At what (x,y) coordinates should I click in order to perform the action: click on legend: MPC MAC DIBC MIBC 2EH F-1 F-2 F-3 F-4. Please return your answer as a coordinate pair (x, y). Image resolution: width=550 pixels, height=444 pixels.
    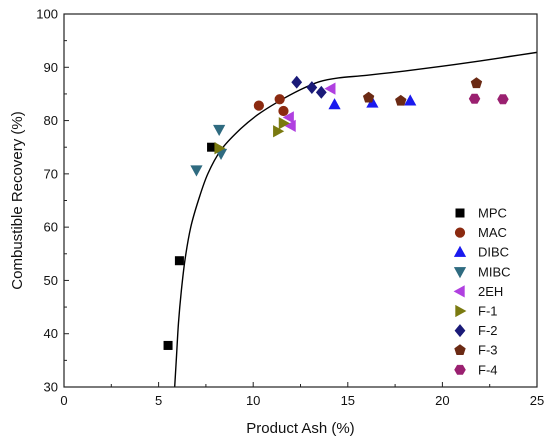
    Looking at the image, I should click on (482, 291).